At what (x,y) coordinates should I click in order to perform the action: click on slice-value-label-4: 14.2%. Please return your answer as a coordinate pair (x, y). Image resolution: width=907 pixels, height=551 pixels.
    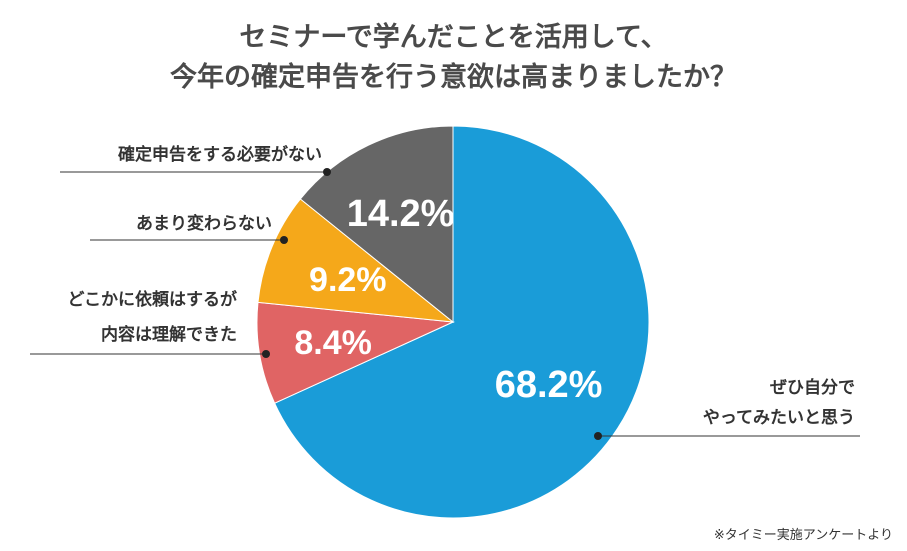
    Looking at the image, I should click on (401, 214).